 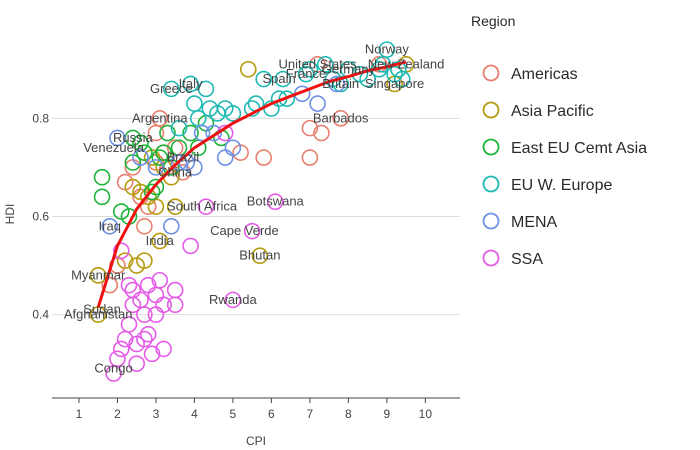 What do you see at coordinates (491, 221) in the screenshot?
I see `legend-marker-mena` at bounding box center [491, 221].